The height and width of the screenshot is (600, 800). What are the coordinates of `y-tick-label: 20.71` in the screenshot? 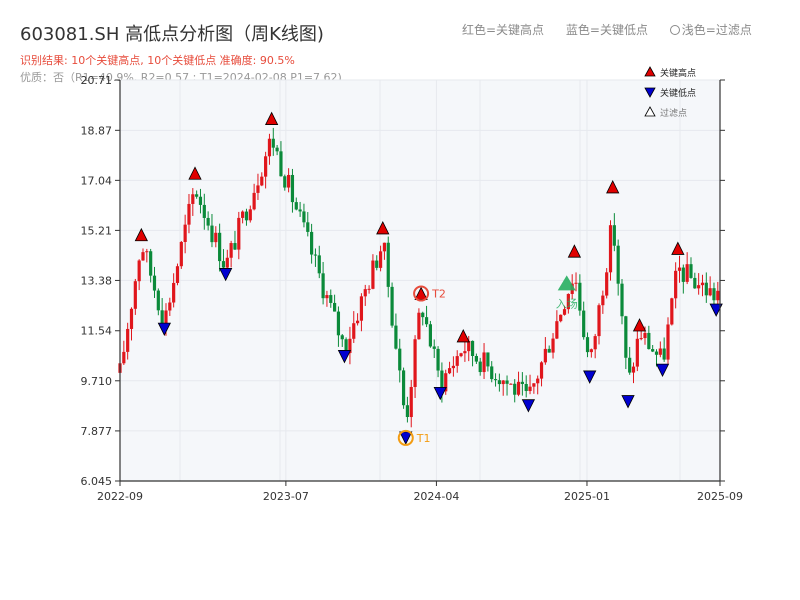 It's located at (97, 80).